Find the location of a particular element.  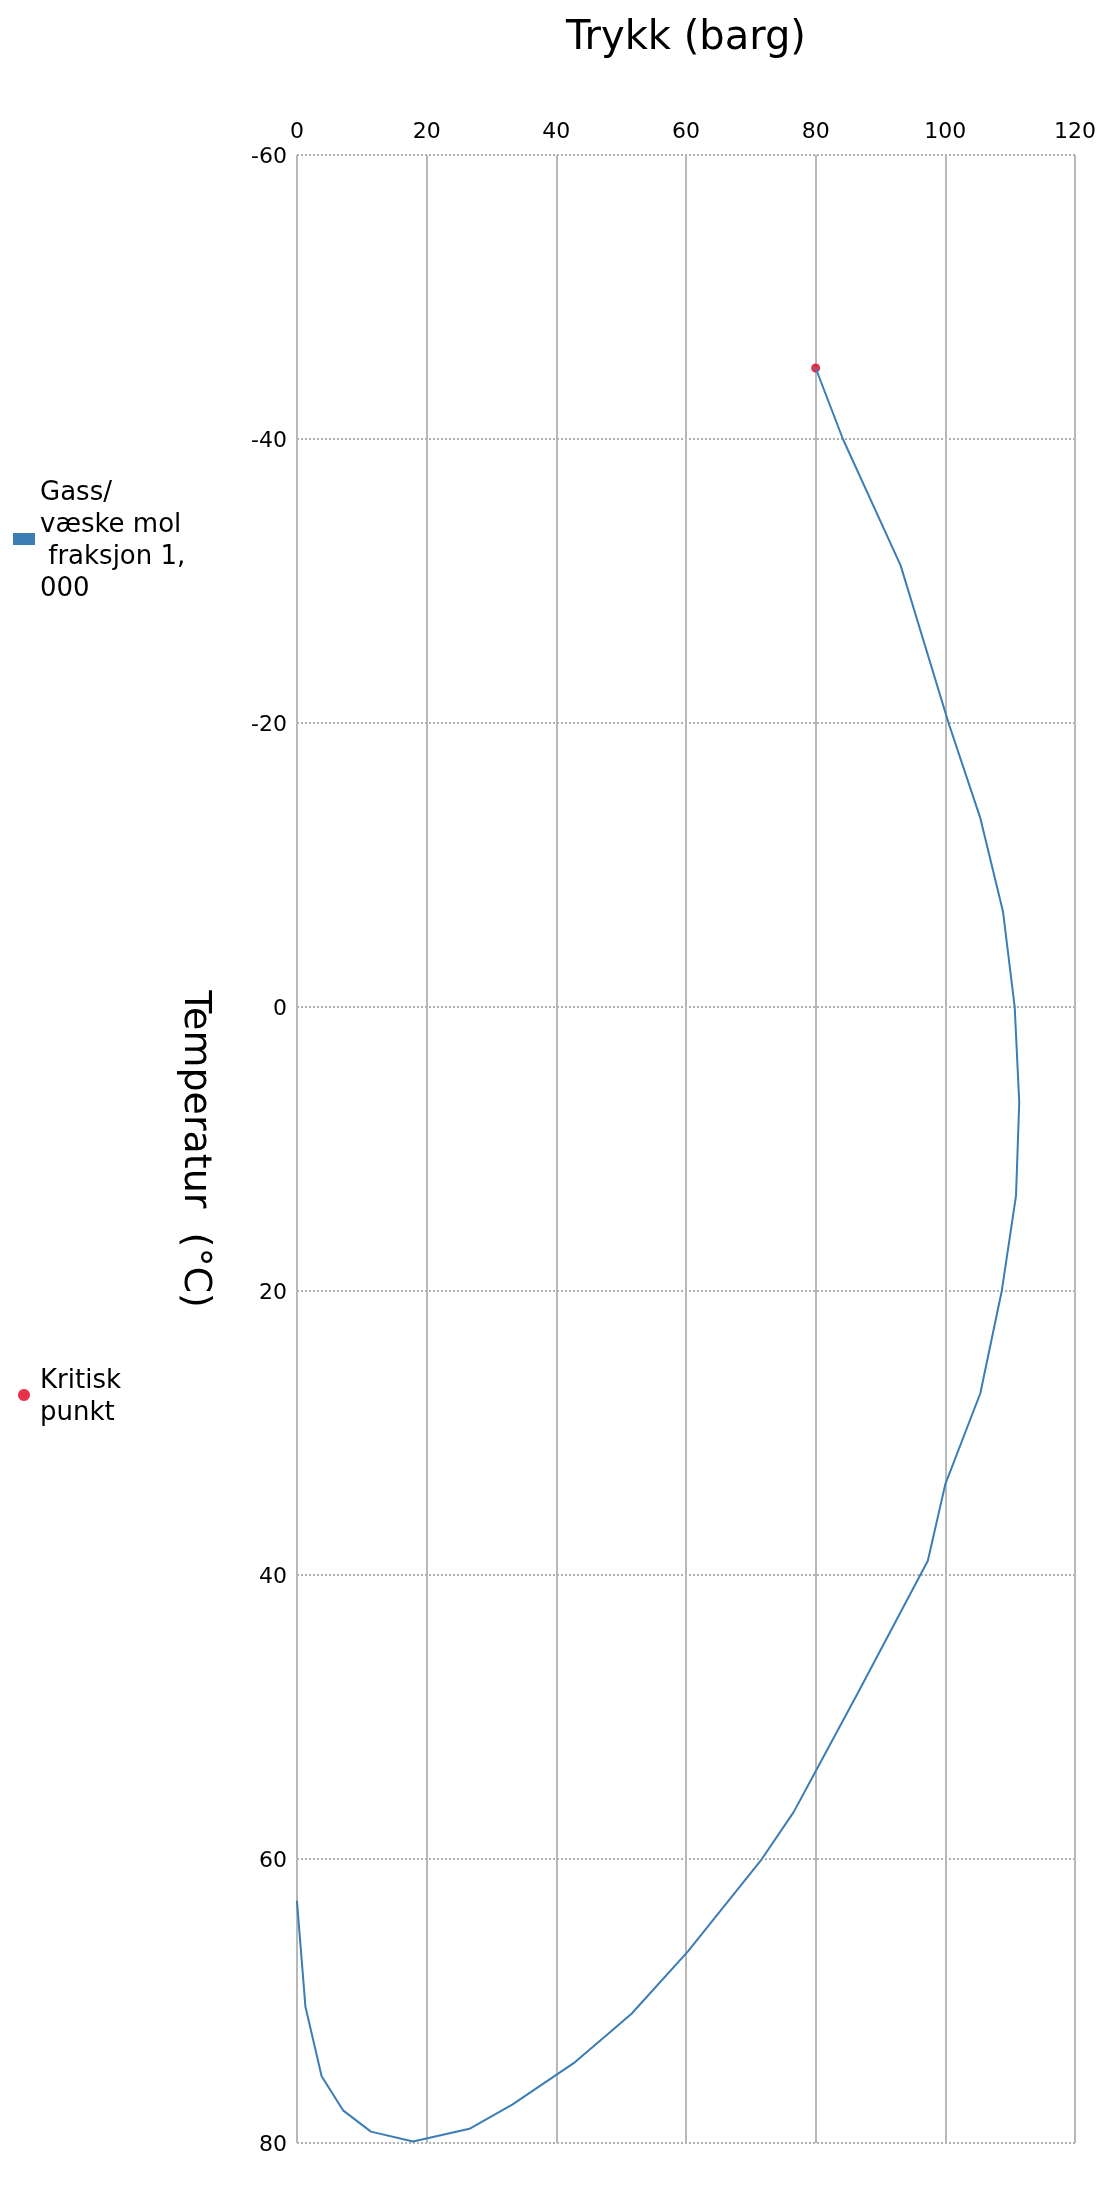

x-tick-label: 120 is located at coordinates (1075, 130).